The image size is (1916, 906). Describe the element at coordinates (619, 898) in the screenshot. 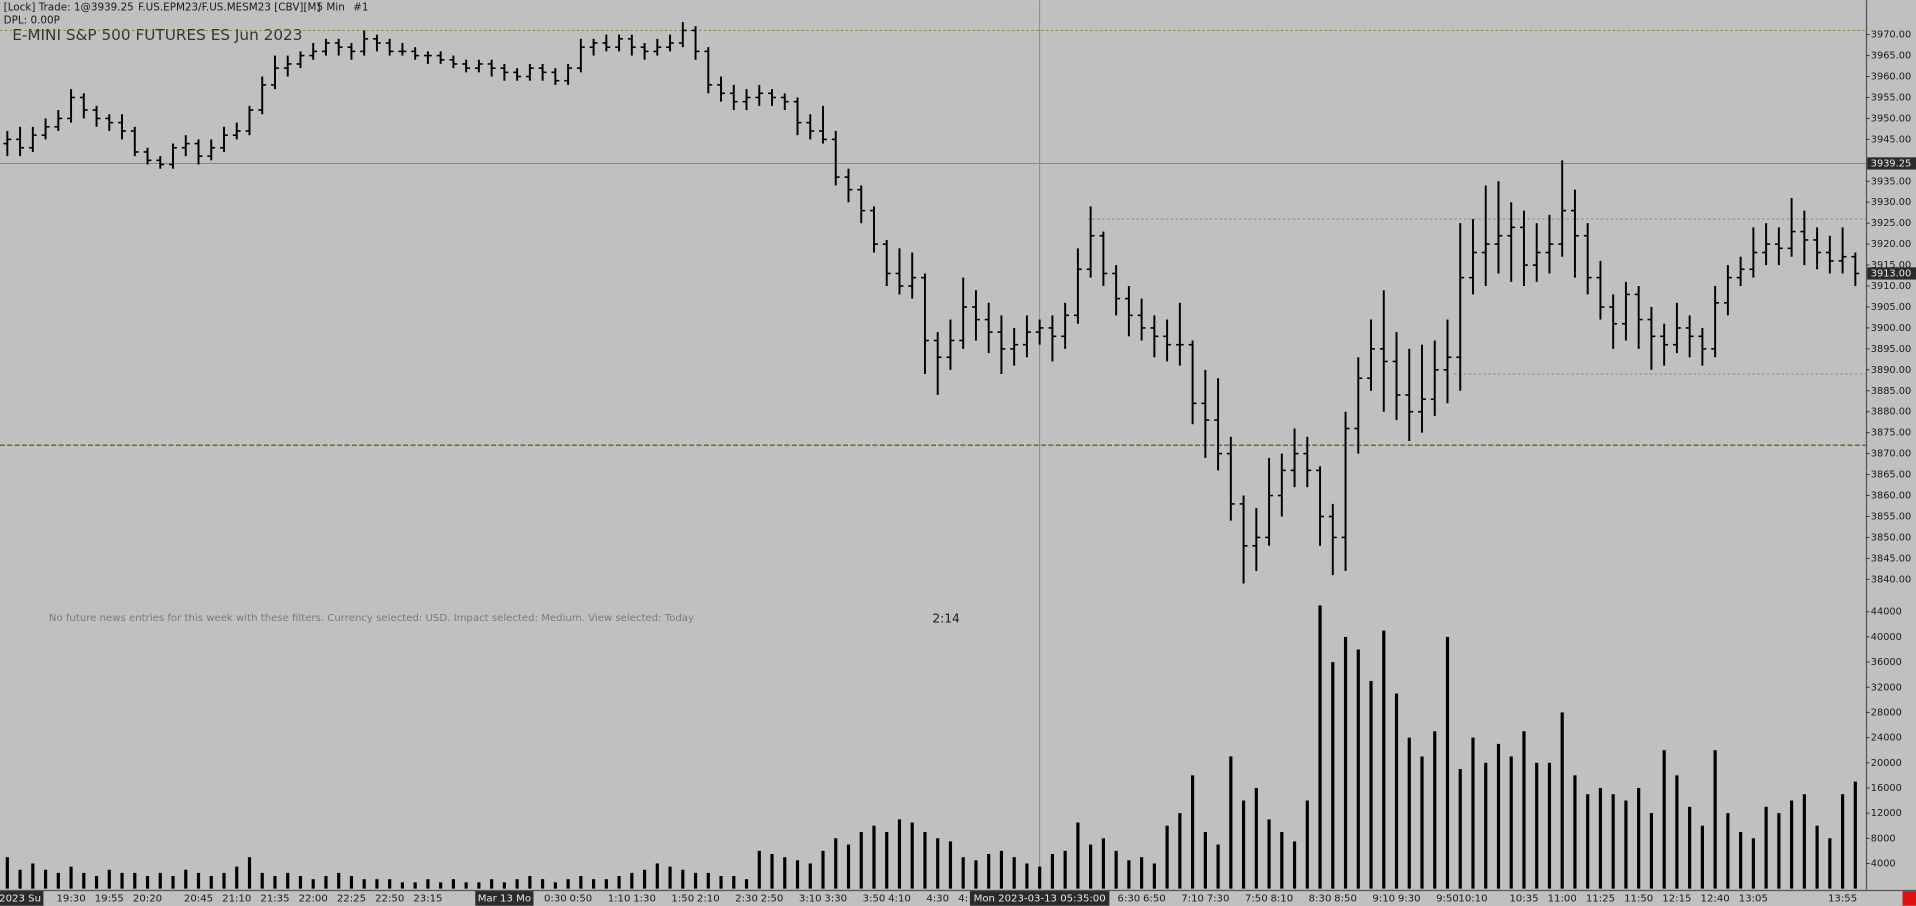

I see `x-tick-label: 1:10` at that location.